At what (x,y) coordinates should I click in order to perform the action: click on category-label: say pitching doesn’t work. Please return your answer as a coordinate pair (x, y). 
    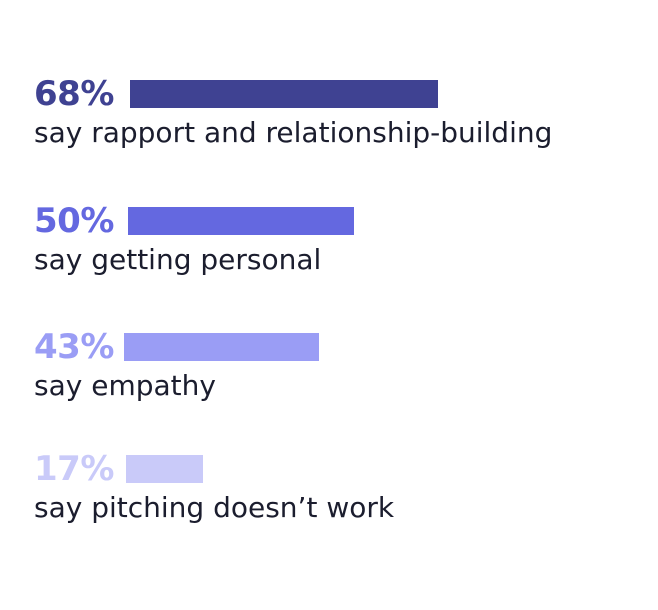
    Looking at the image, I should click on (214, 507).